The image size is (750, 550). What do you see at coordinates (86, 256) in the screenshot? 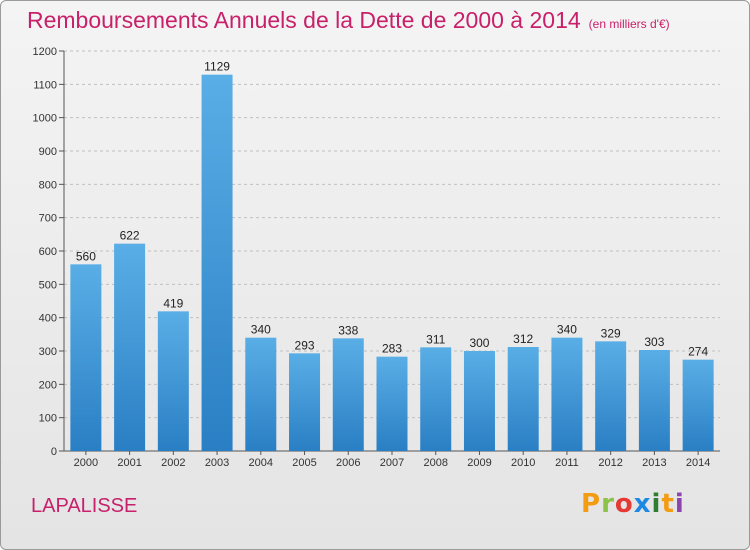
I see `bar-value-label: 560` at bounding box center [86, 256].